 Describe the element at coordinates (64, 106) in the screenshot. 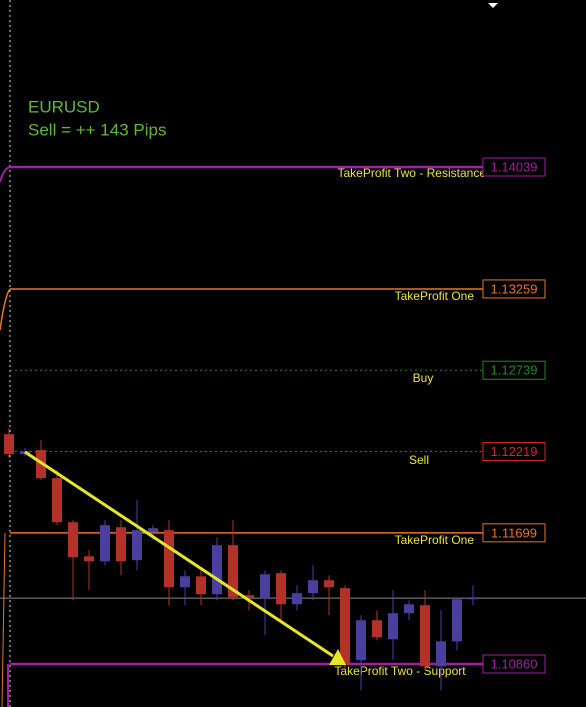

I see `symbol: EURUSD` at that location.